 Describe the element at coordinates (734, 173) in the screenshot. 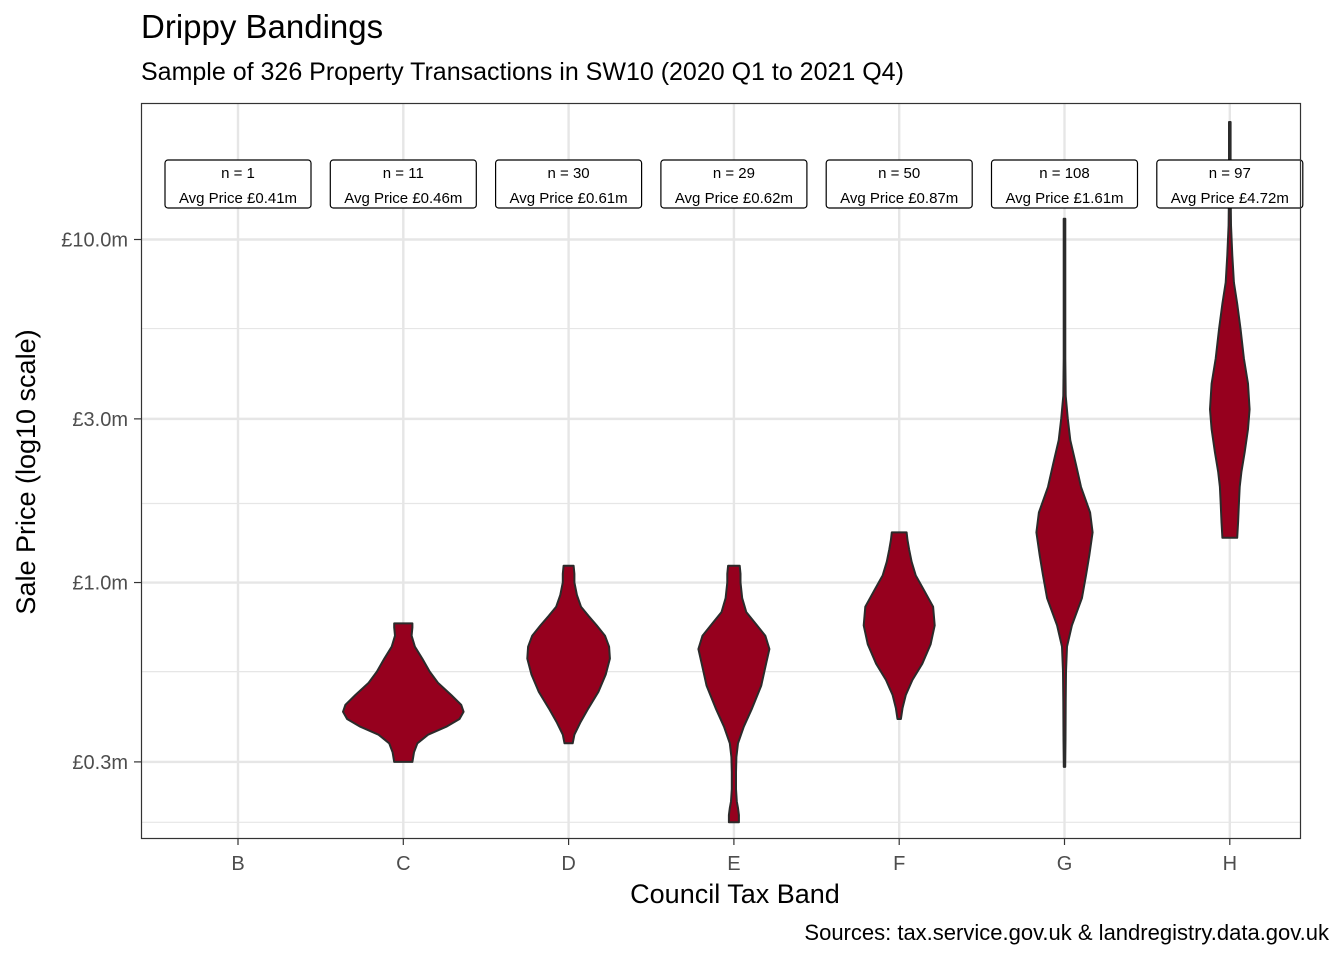

I see `annotation-count: n = 29` at that location.